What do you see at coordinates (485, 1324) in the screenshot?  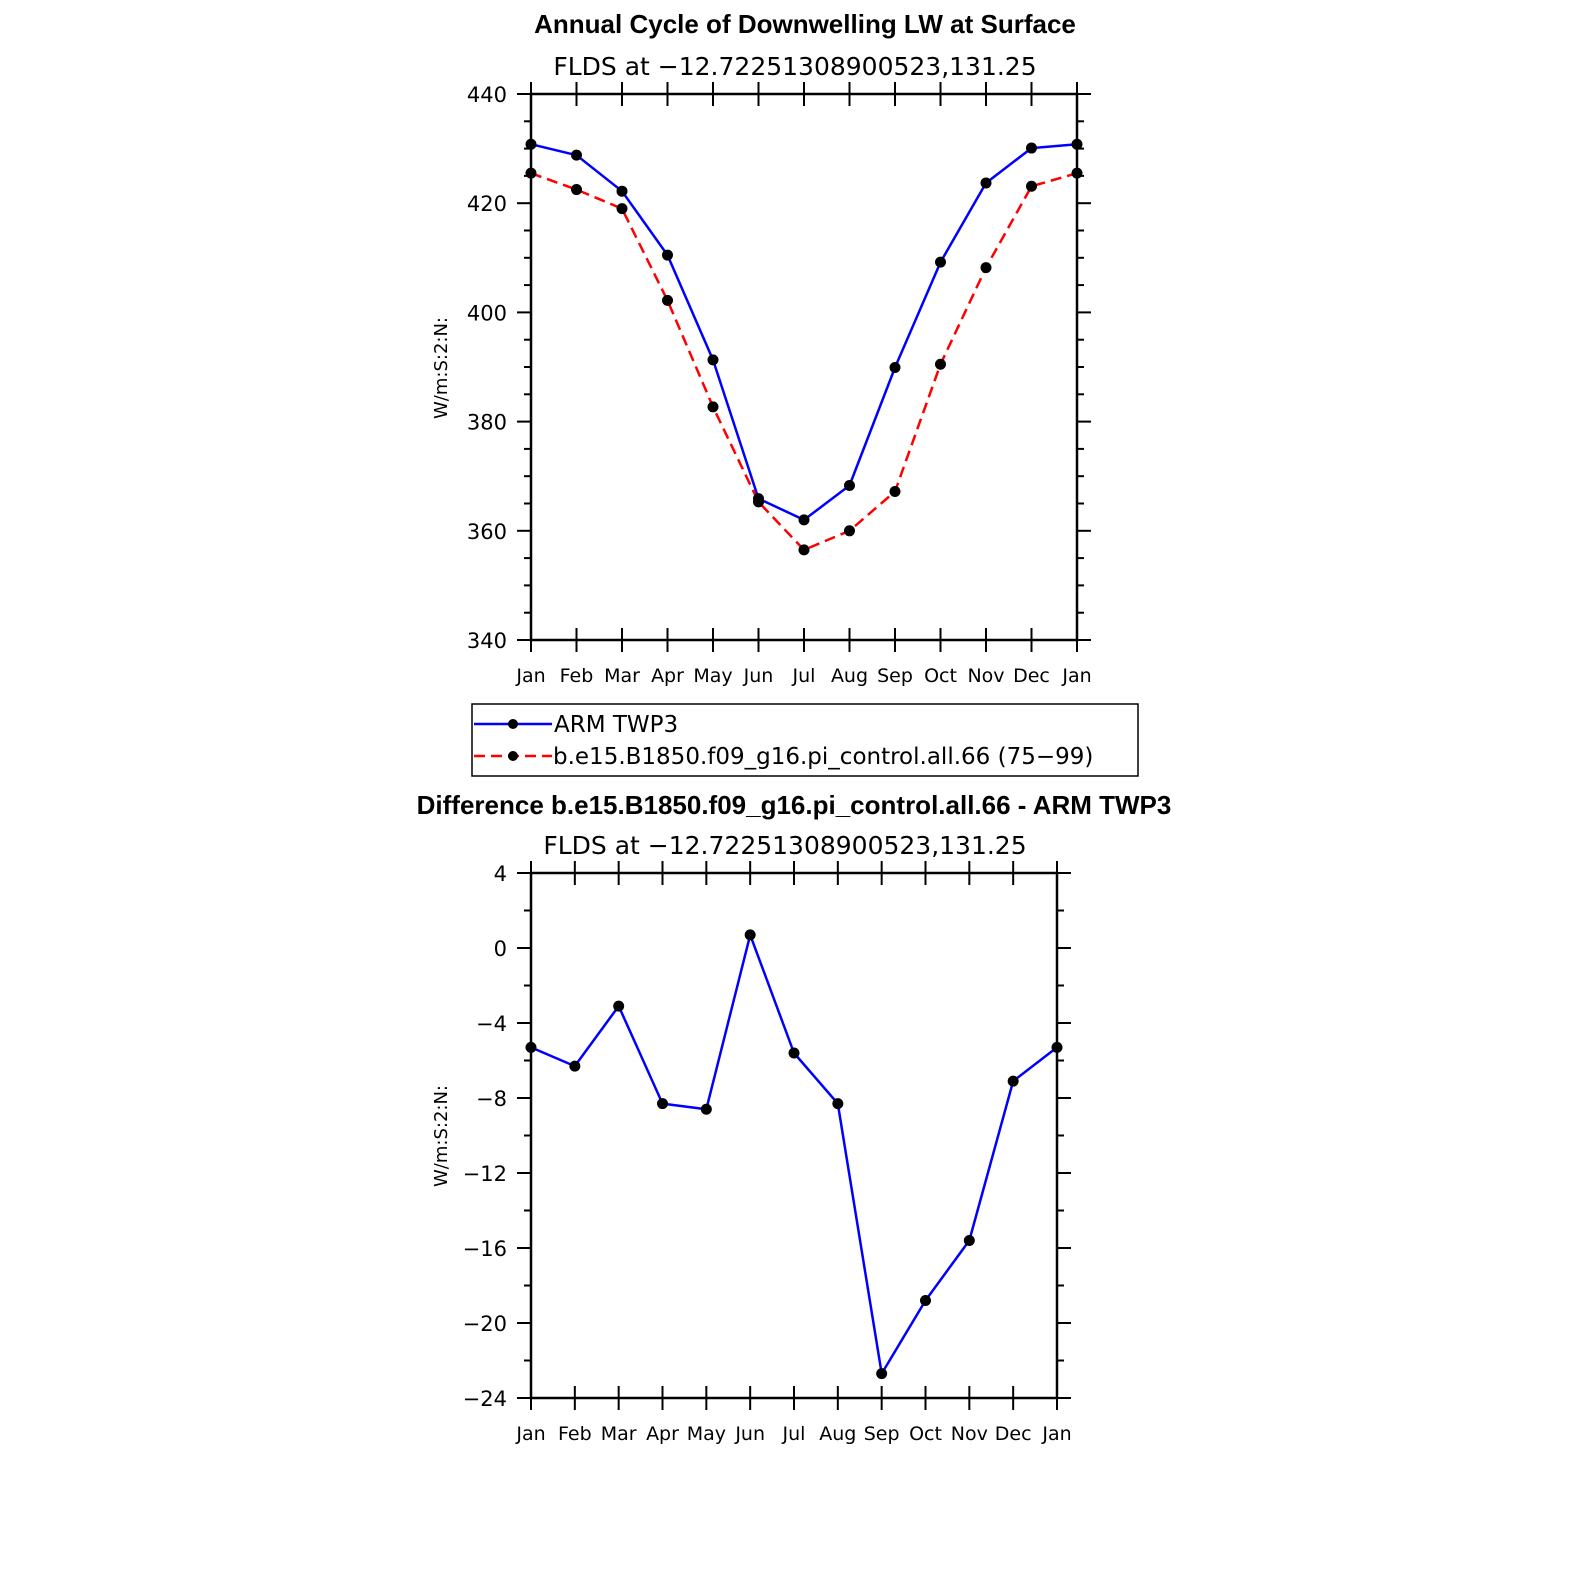 I see `y-tick-label: −20` at bounding box center [485, 1324].